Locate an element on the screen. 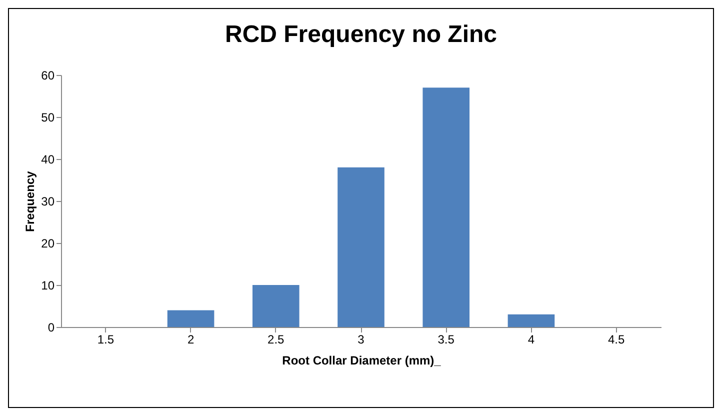 The width and height of the screenshot is (724, 419). x-tick-label: 1.5 is located at coordinates (105, 339).